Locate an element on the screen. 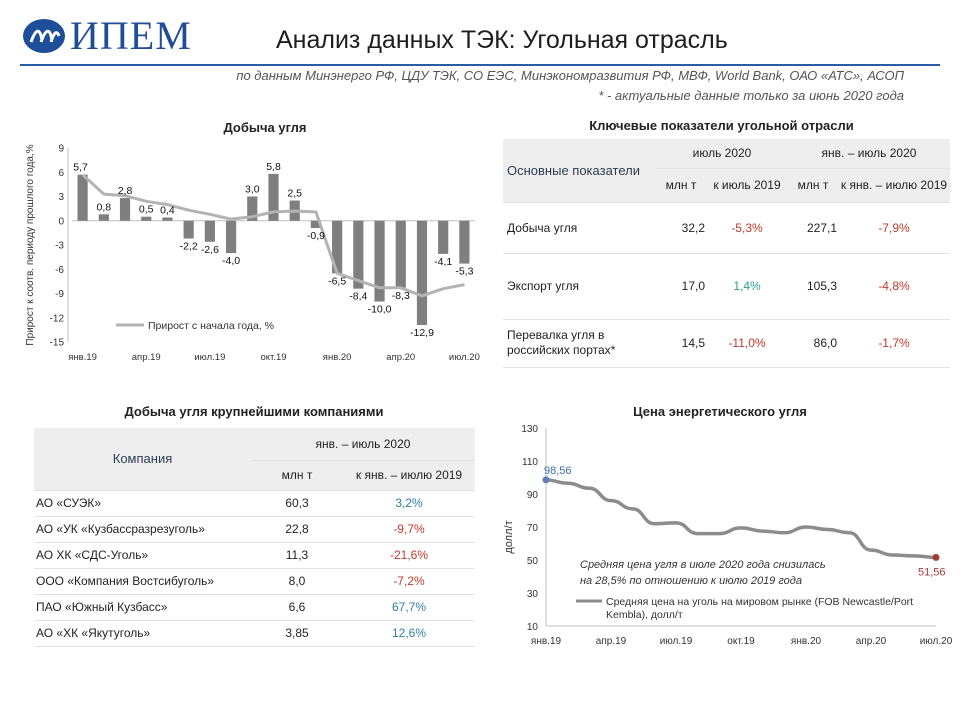 This screenshot has width=960, height=720. key-sub-mt-2: млн т is located at coordinates (813, 185).